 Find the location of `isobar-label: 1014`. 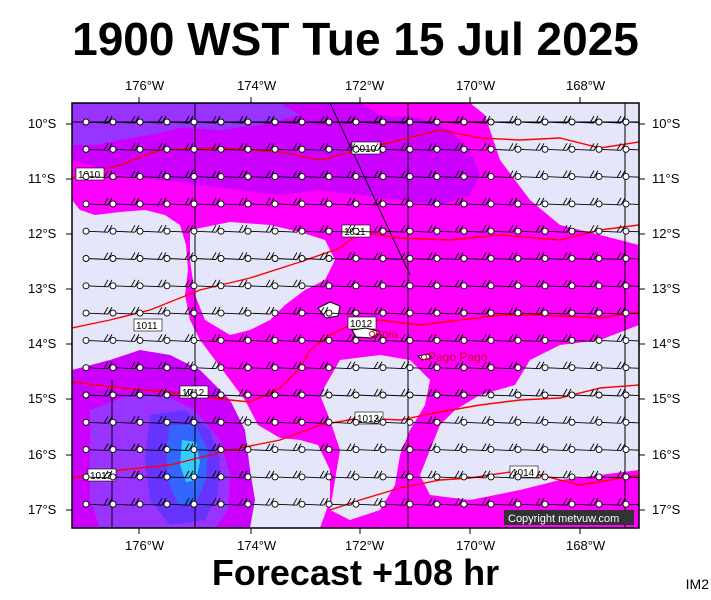

isobar-label: 1014 is located at coordinates (523, 473).